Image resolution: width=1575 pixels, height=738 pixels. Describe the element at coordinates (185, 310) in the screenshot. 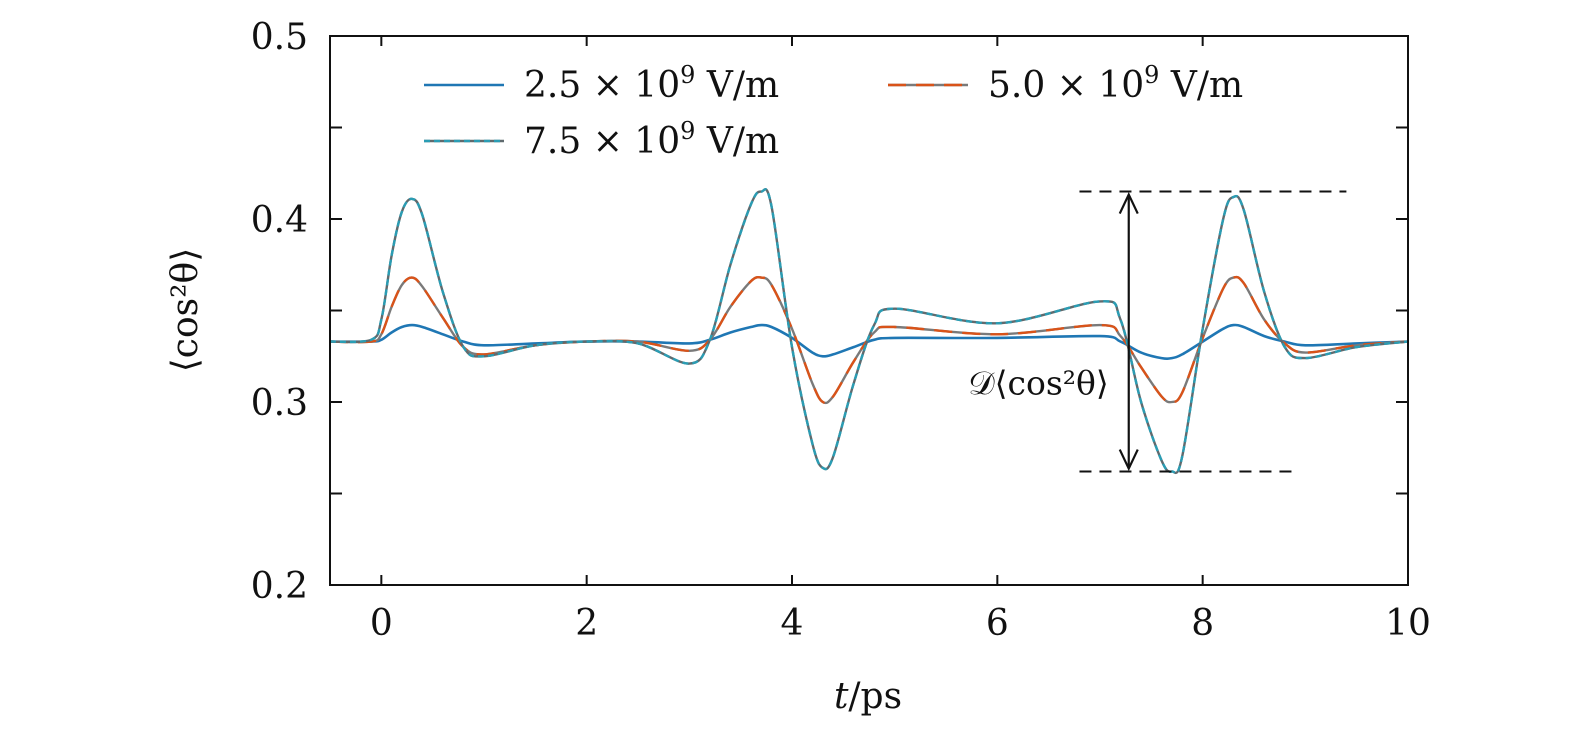

I see `y-axis-label: ⟨cos²θ⟩` at that location.